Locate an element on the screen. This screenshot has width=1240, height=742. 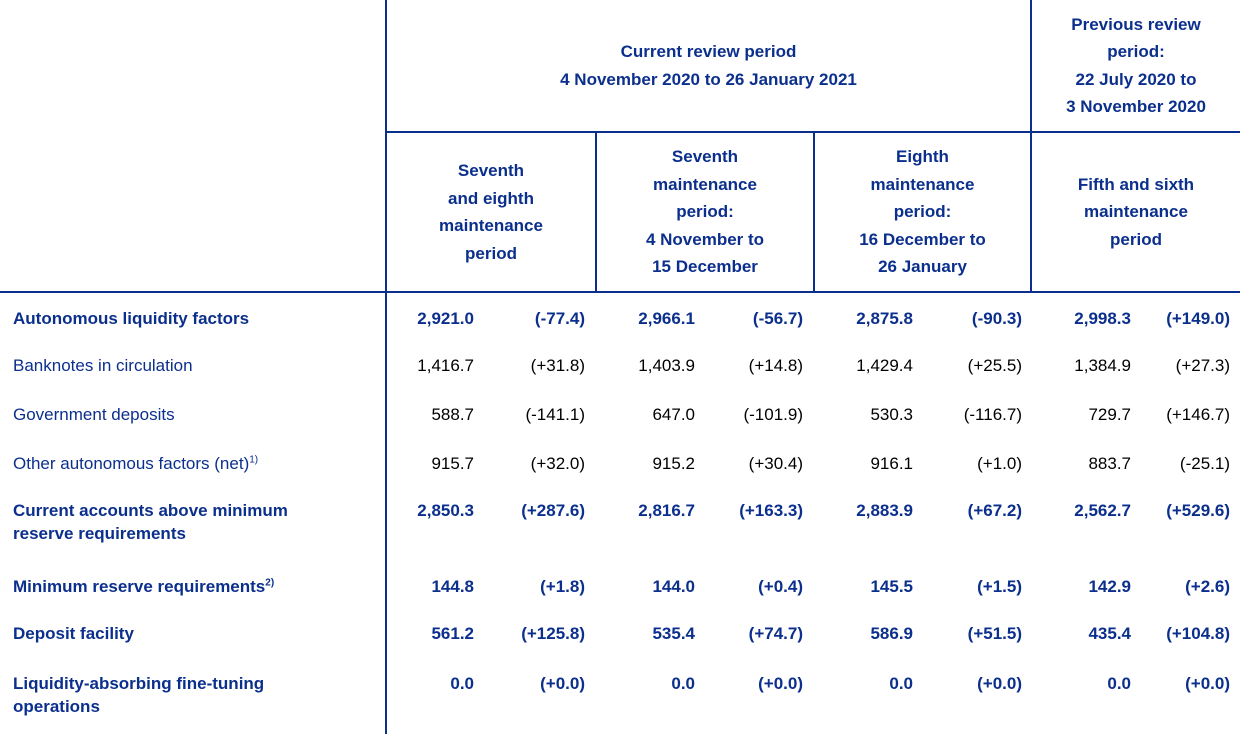
row-label: Other autonomous factors (net)1) is located at coordinates (193, 464).